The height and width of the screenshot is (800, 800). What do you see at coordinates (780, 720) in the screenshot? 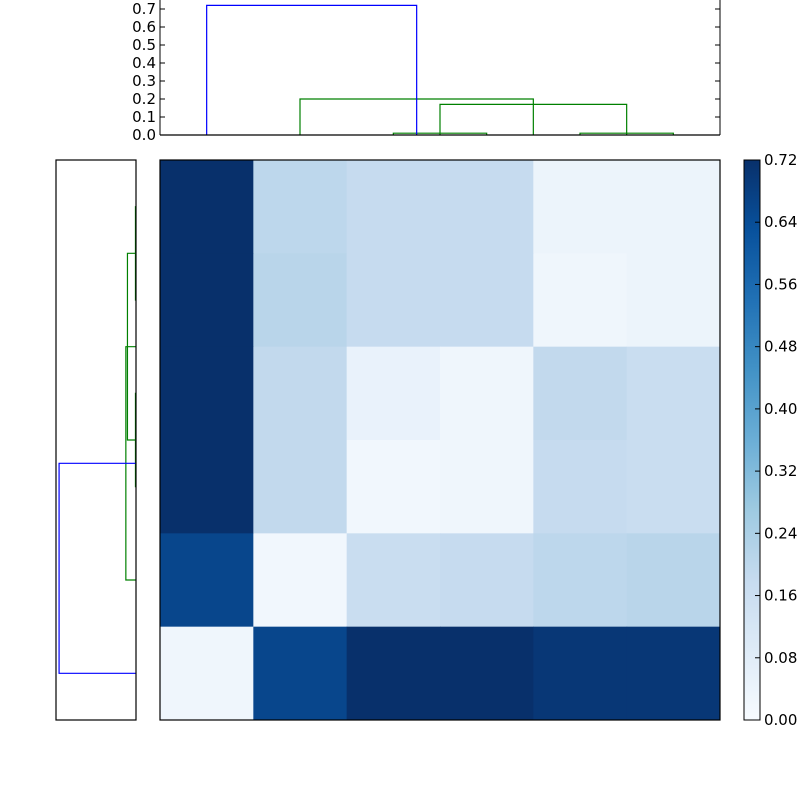
I see `colorbar-tick-label: 0.00` at bounding box center [780, 720].